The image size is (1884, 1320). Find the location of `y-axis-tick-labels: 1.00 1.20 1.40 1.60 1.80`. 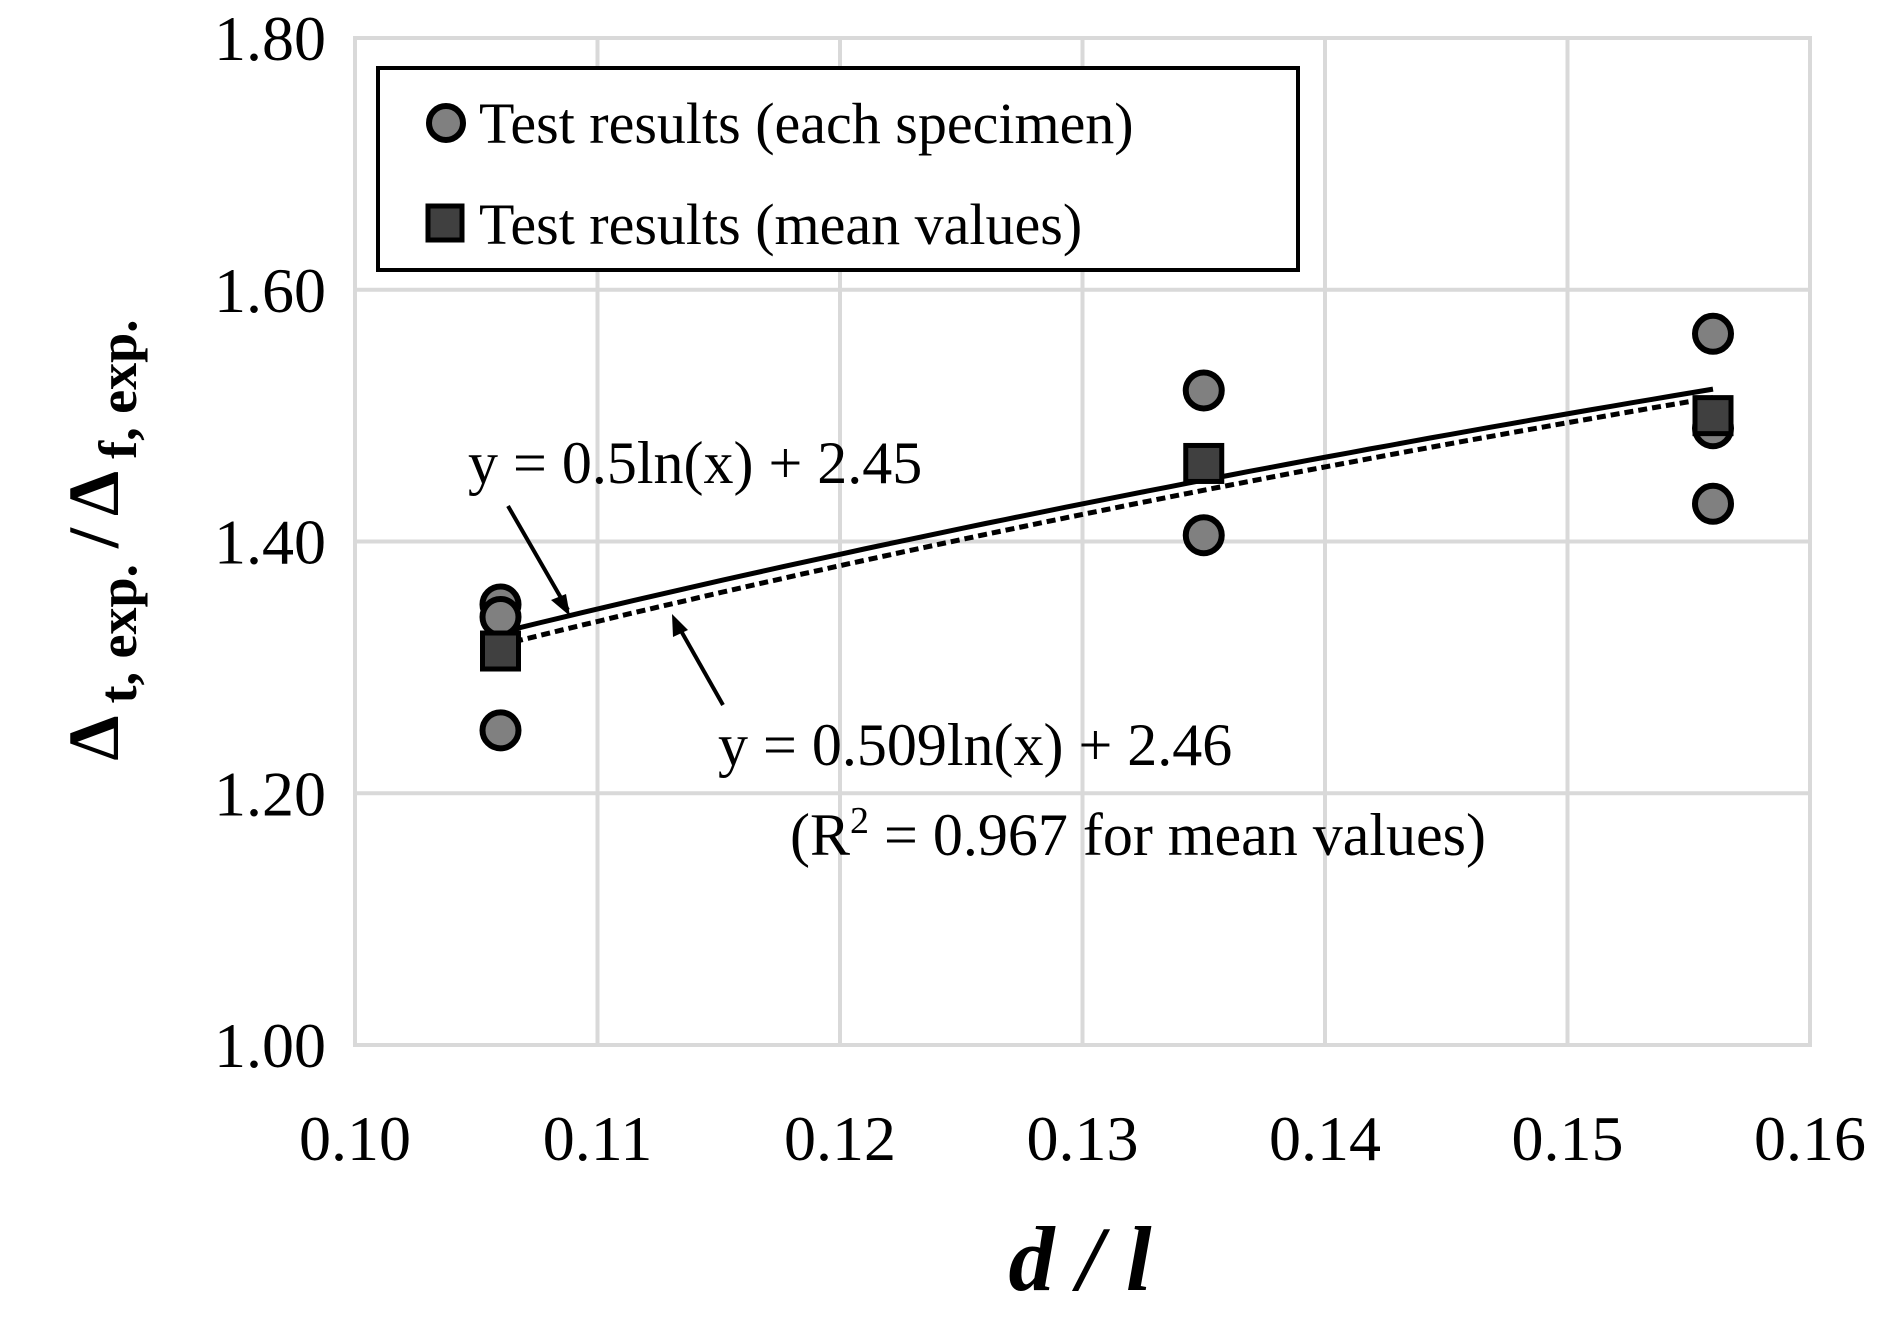

y-axis-tick-labels: 1.00 1.20 1.40 1.60 1.80 is located at coordinates (270, 542).